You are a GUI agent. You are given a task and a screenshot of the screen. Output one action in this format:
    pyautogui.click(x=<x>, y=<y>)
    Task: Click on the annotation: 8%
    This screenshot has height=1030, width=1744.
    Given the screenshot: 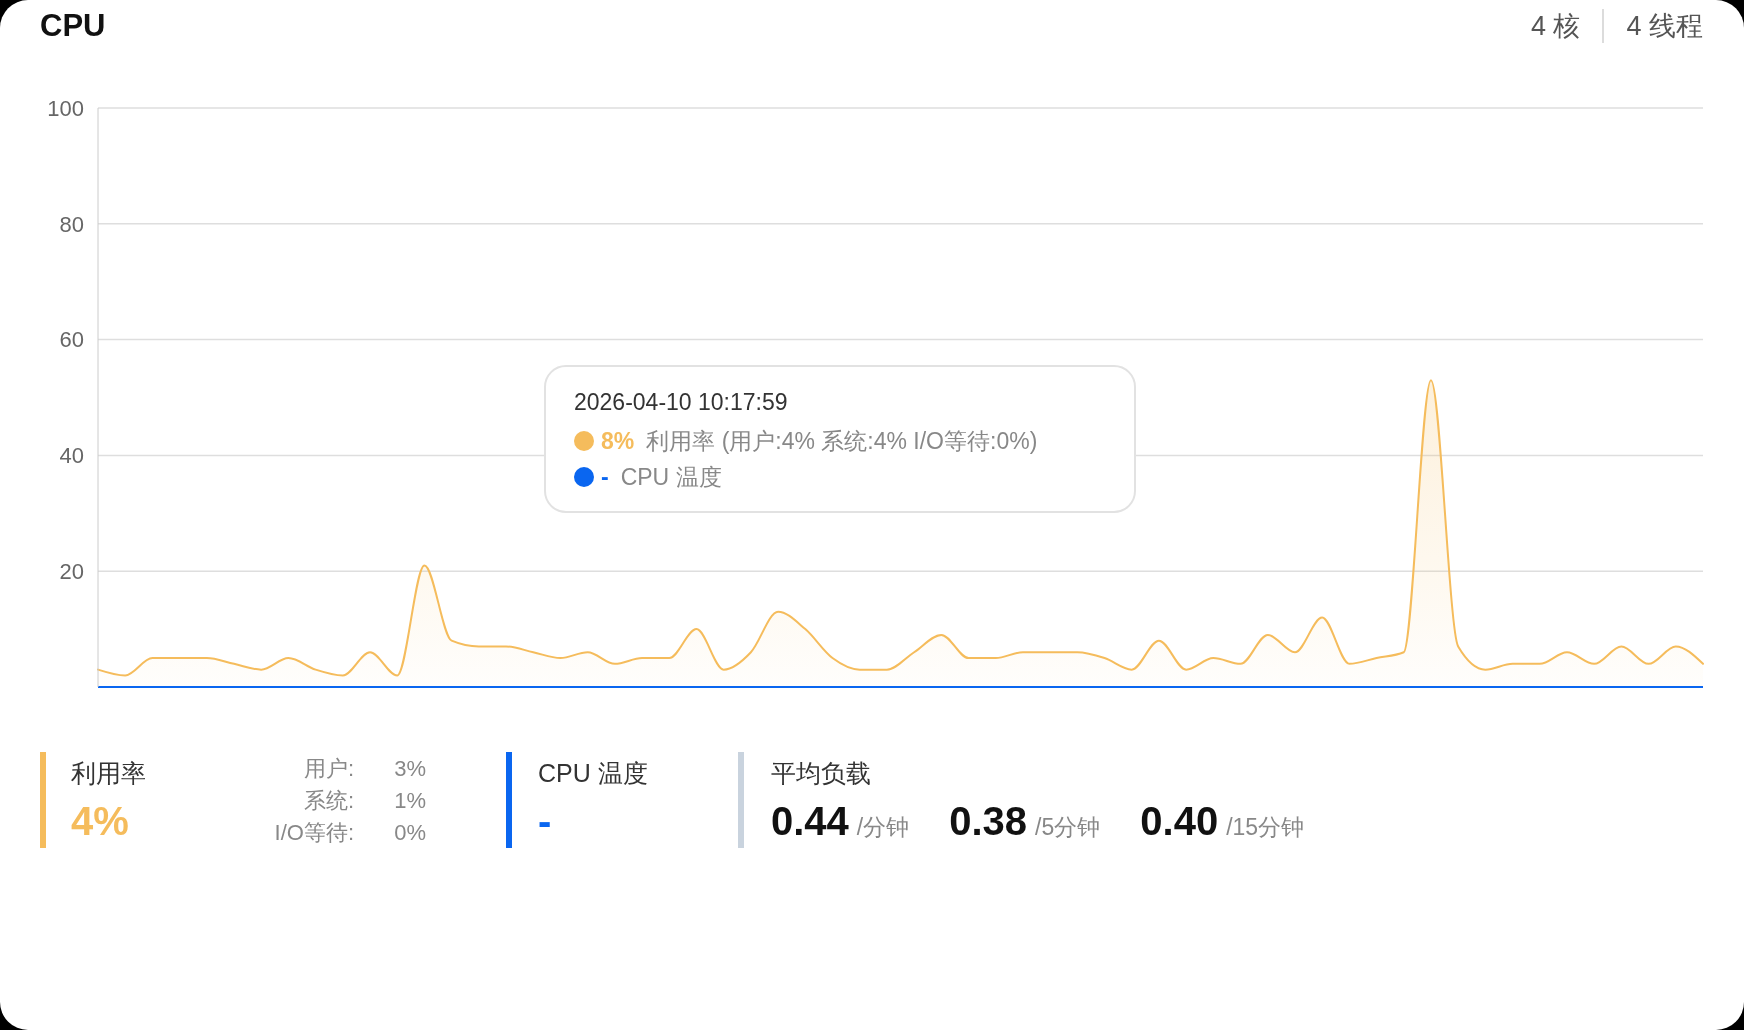 What is the action you would take?
    pyautogui.click(x=618, y=441)
    